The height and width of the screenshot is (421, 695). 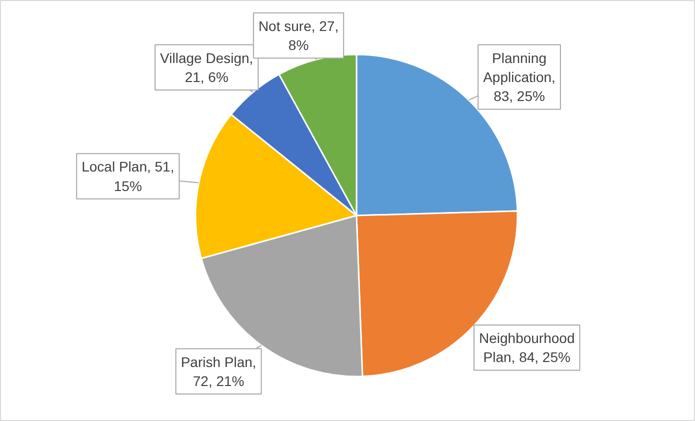 What do you see at coordinates (298, 36) in the screenshot?
I see `slice-label: Not sure, 27, 8%` at bounding box center [298, 36].